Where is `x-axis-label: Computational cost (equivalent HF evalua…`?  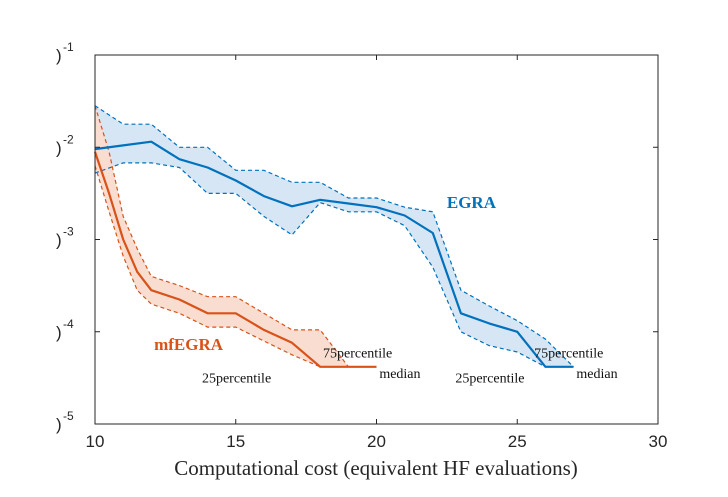 x-axis-label: Computational cost (equivalent HF evalua… is located at coordinates (376, 468).